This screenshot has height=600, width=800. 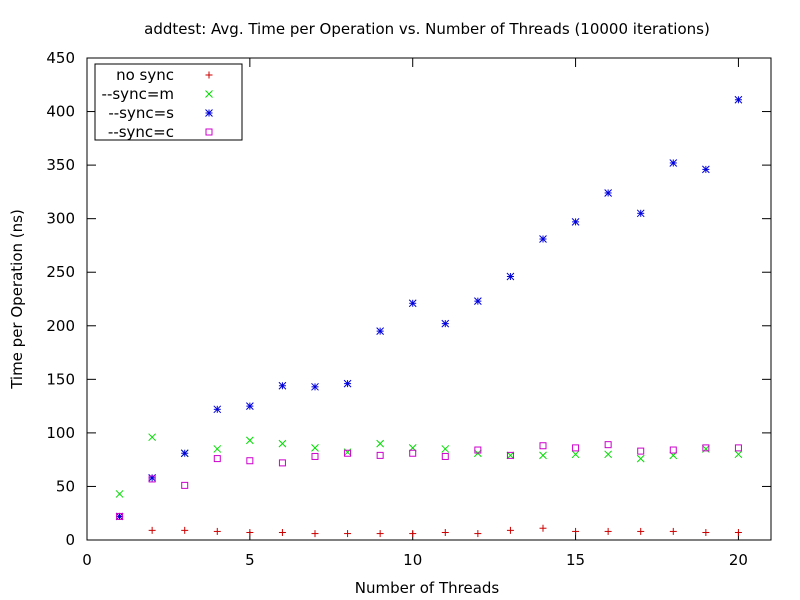 What do you see at coordinates (60, 272) in the screenshot?
I see `y-tick-label: 250` at bounding box center [60, 272].